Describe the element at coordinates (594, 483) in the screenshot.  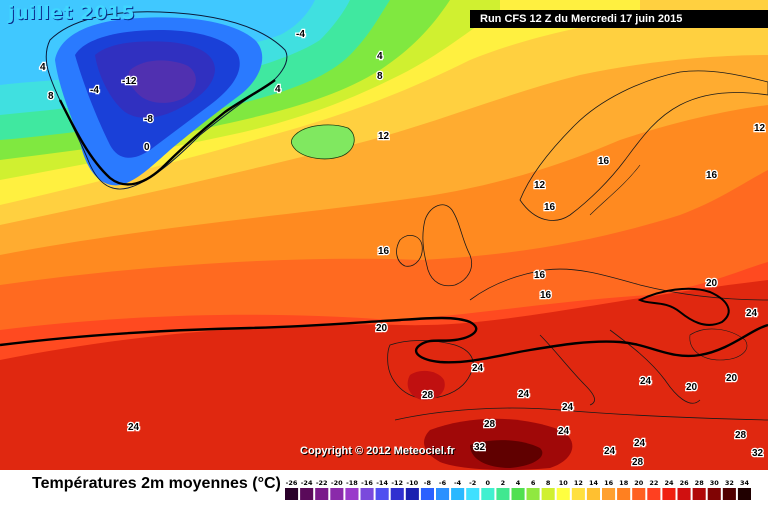
I see `scale-tick-label: 14` at that location.